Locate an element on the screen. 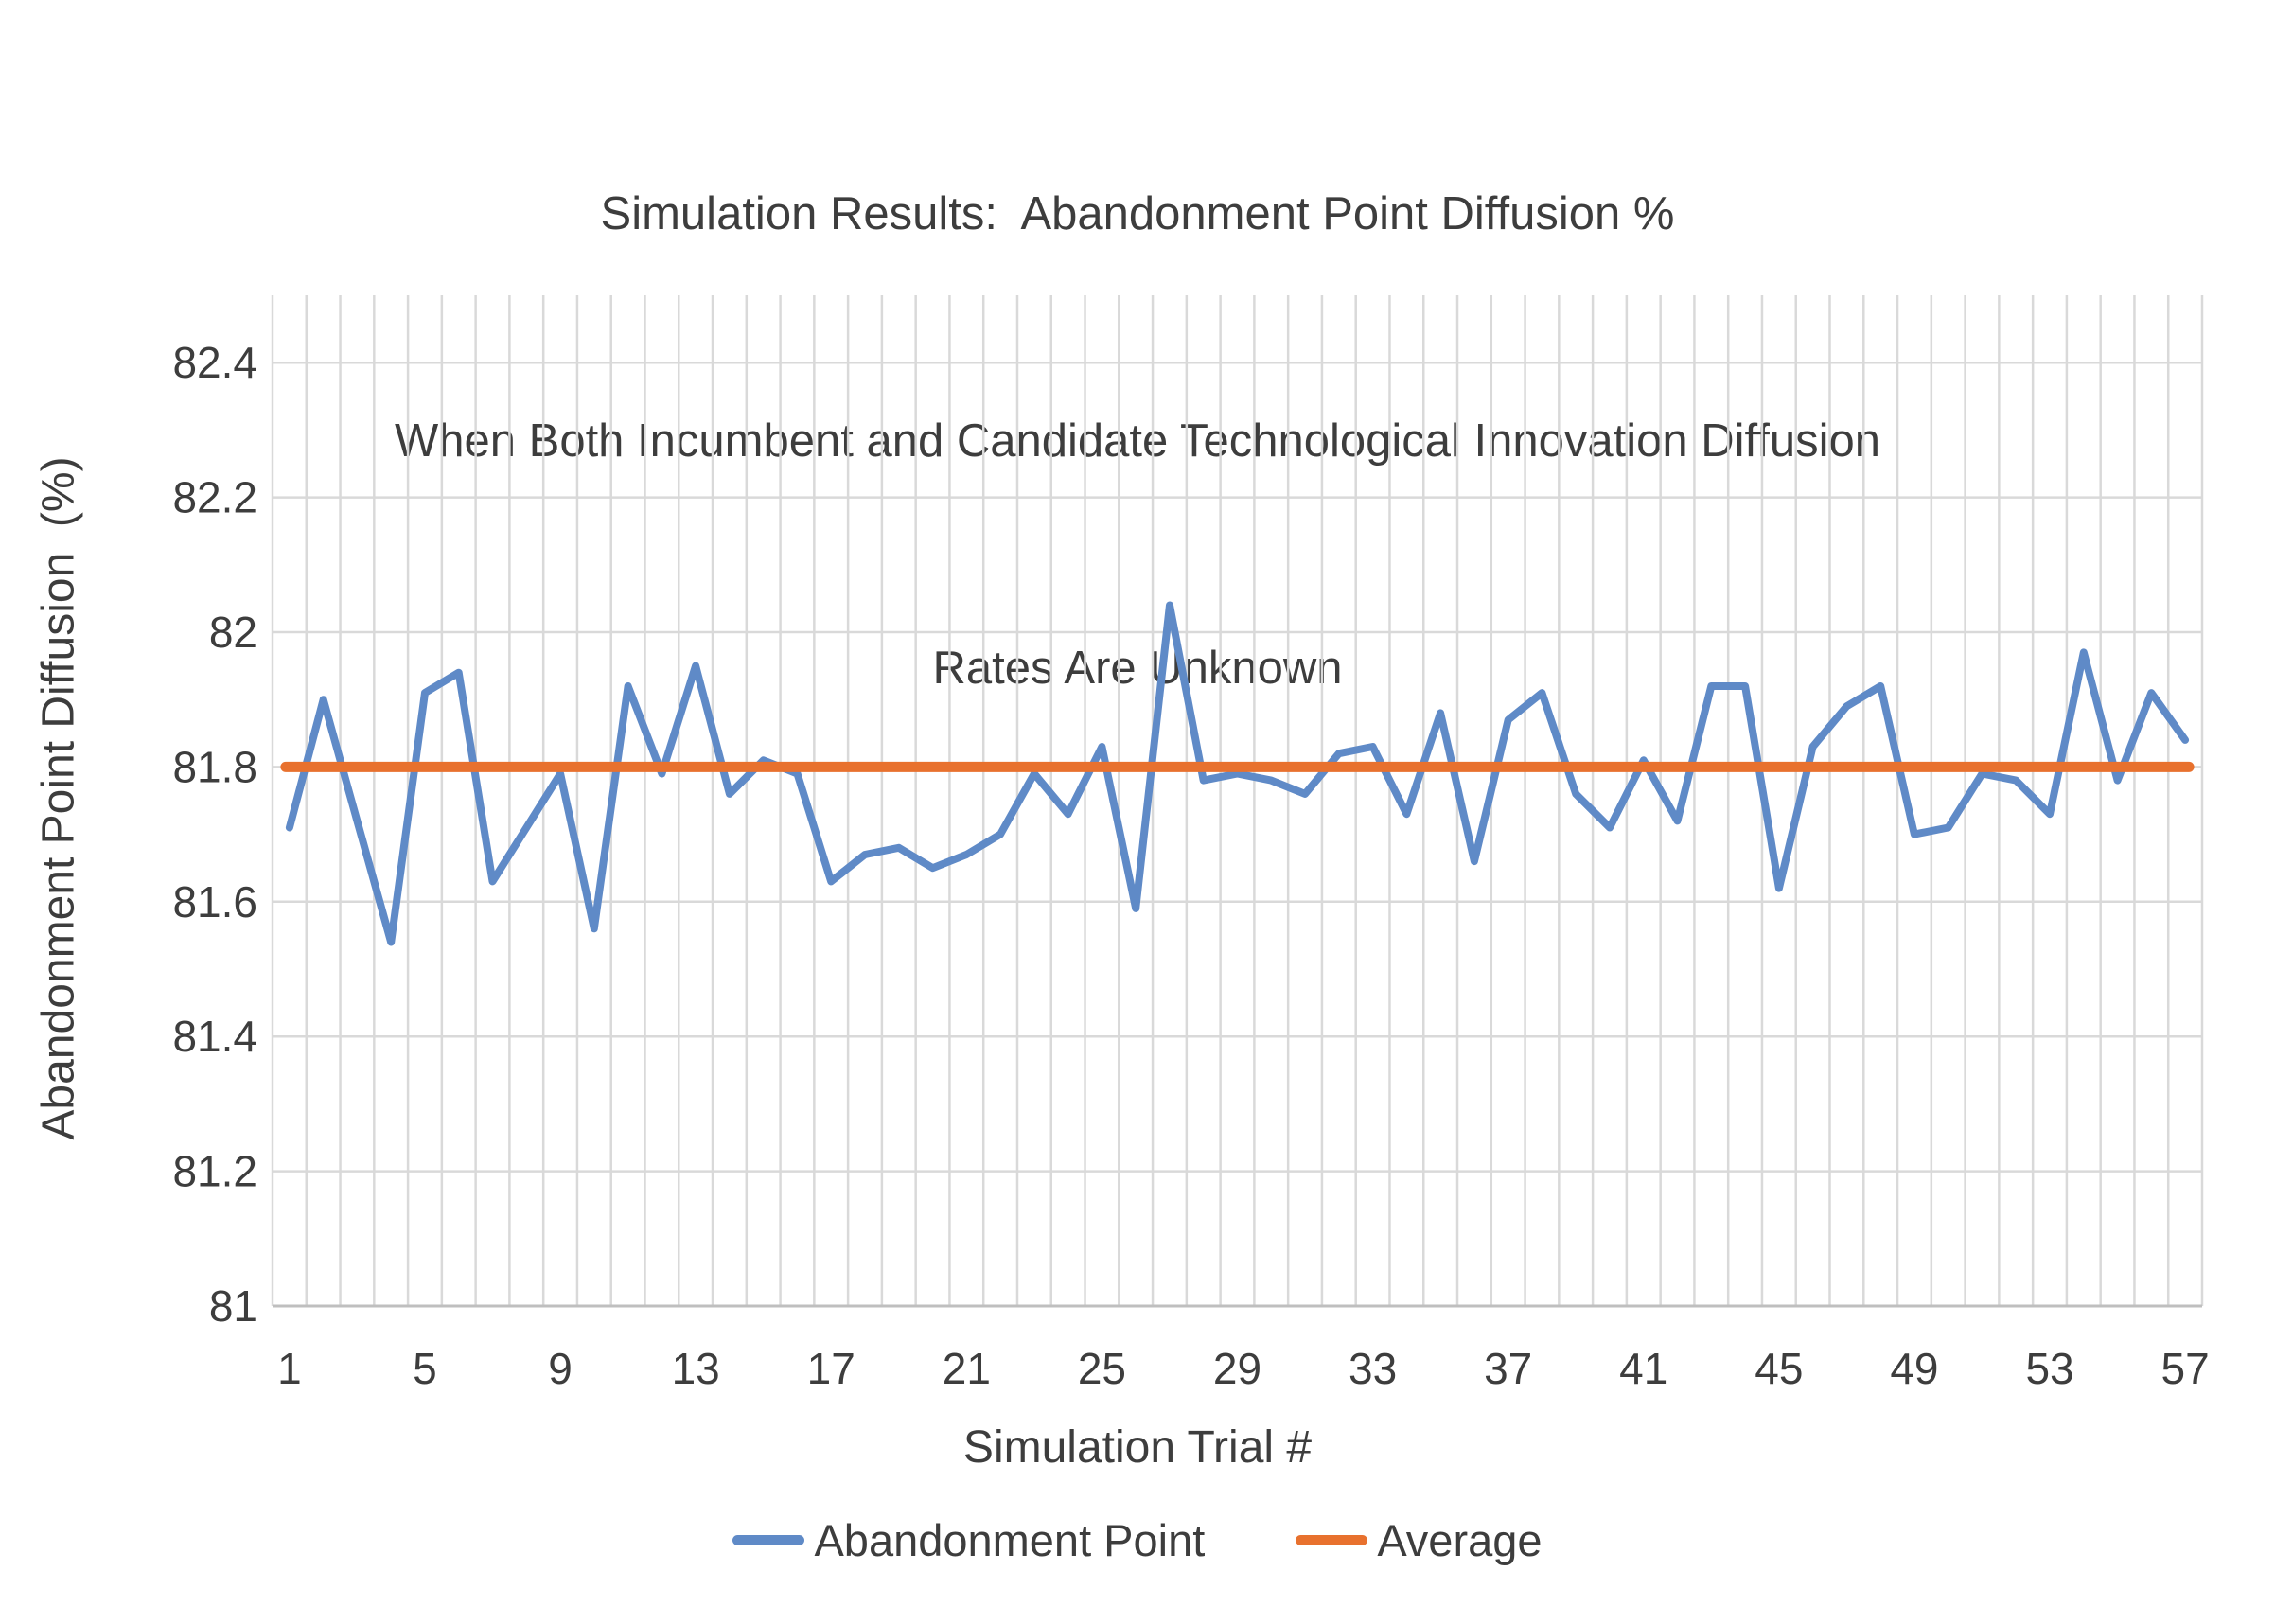 This screenshot has width=2275, height=1624. x-tick-label: 25 is located at coordinates (1102, 1369).